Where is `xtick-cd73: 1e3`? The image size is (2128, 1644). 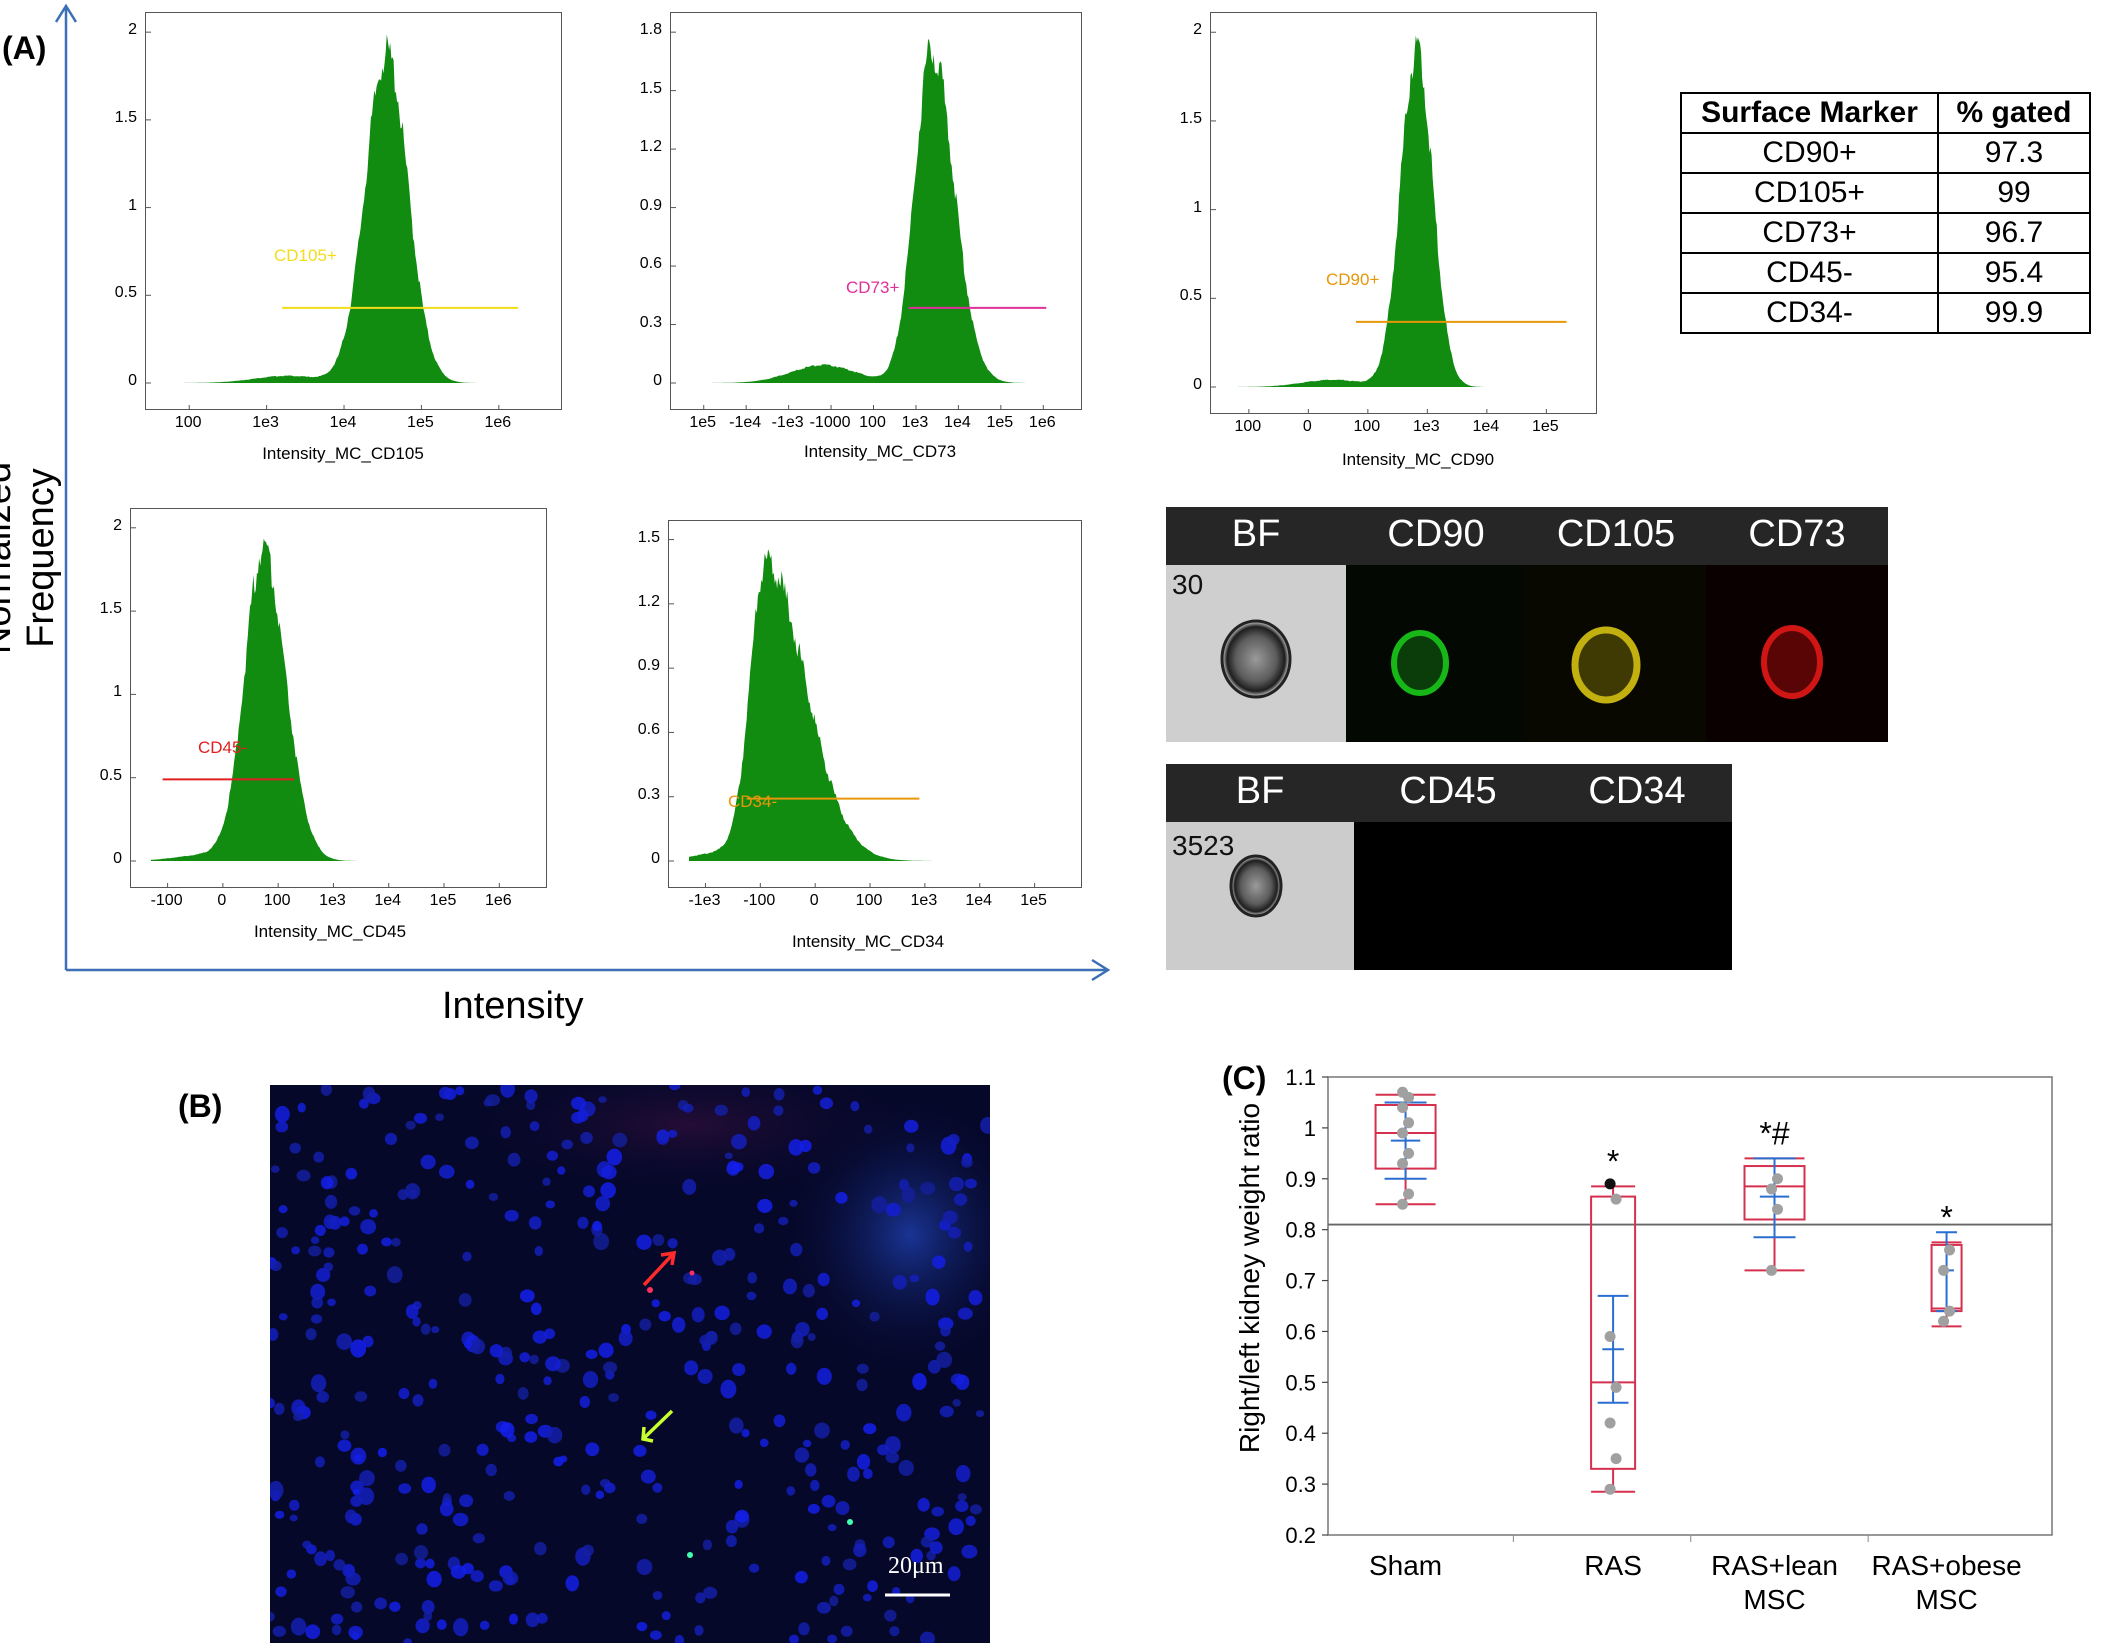
xtick-cd73: 1e3 is located at coordinates (915, 422).